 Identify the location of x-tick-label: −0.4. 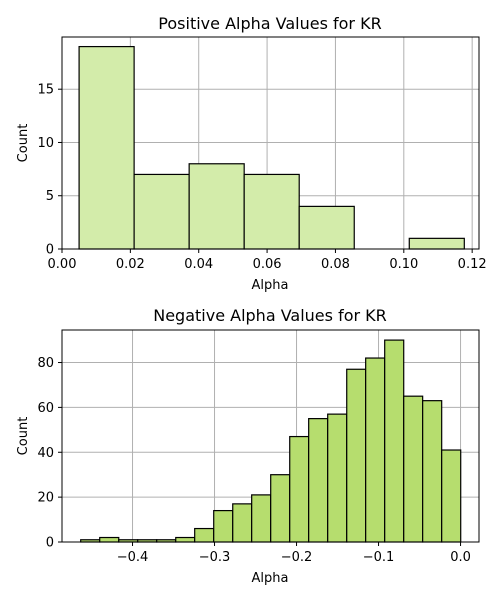
(133, 557).